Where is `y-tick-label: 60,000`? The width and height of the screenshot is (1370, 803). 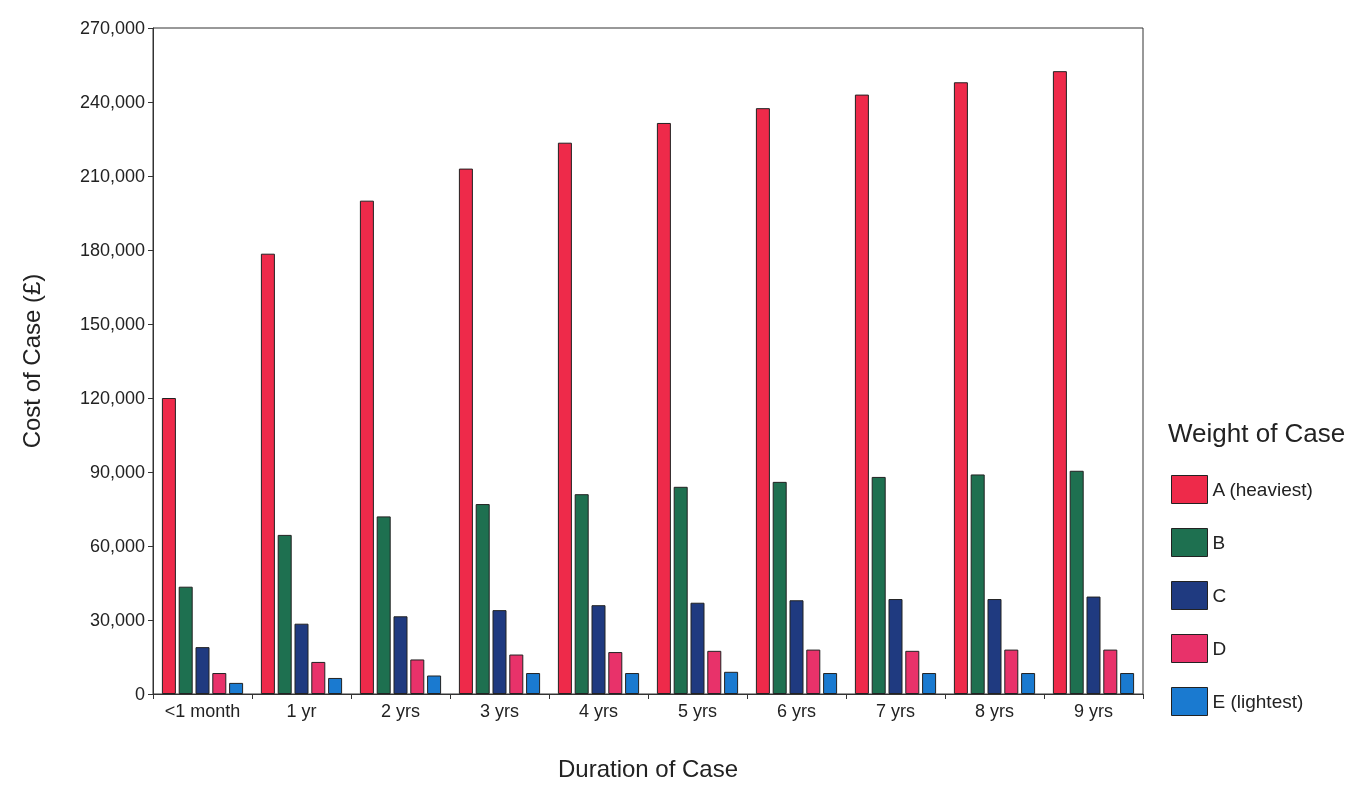 y-tick-label: 60,000 is located at coordinates (117, 546).